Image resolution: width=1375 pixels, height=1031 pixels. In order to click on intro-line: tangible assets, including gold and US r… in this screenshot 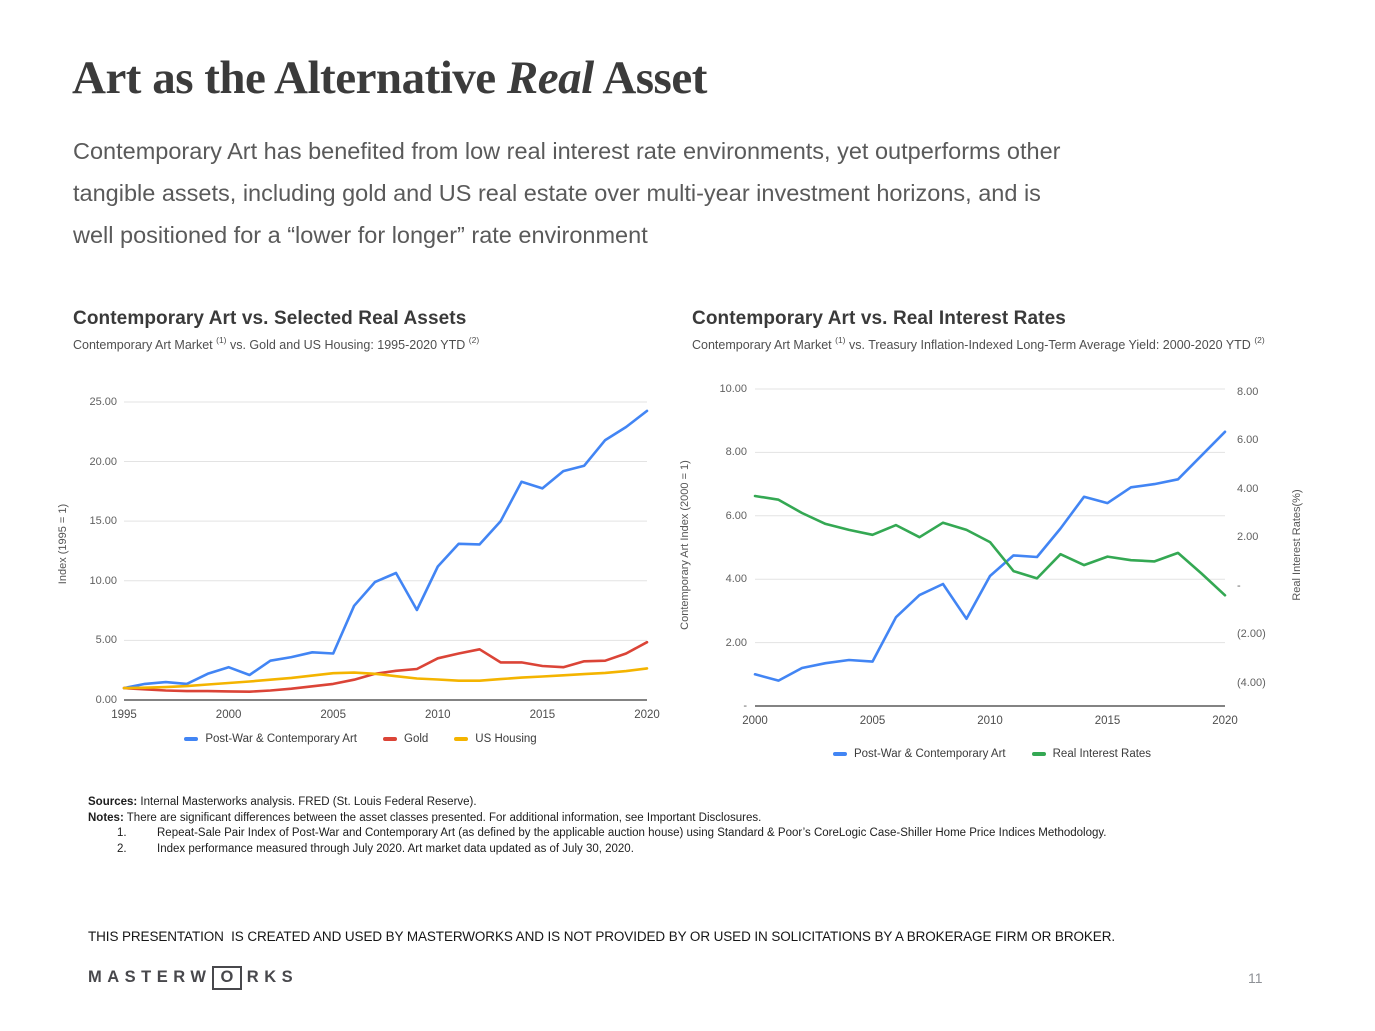, I will do `click(557, 193)`.